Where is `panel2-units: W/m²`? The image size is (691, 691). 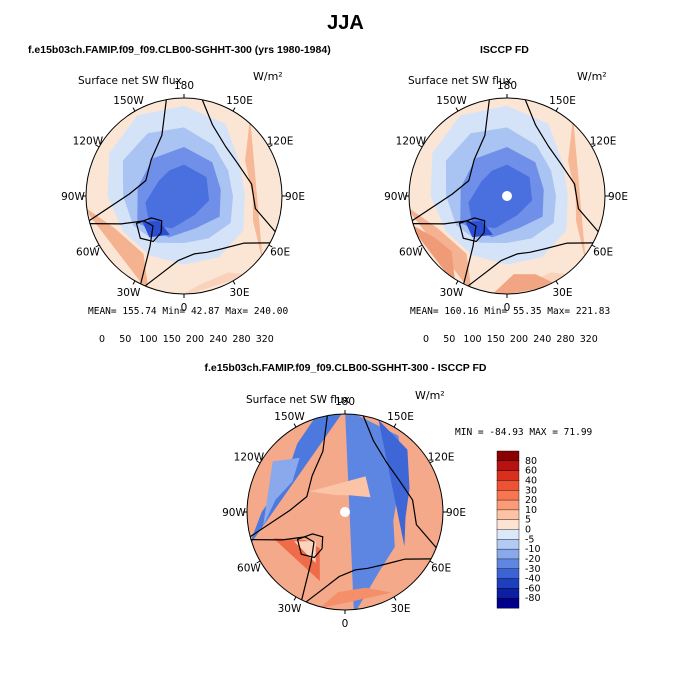
panel2-units: W/m² is located at coordinates (592, 76).